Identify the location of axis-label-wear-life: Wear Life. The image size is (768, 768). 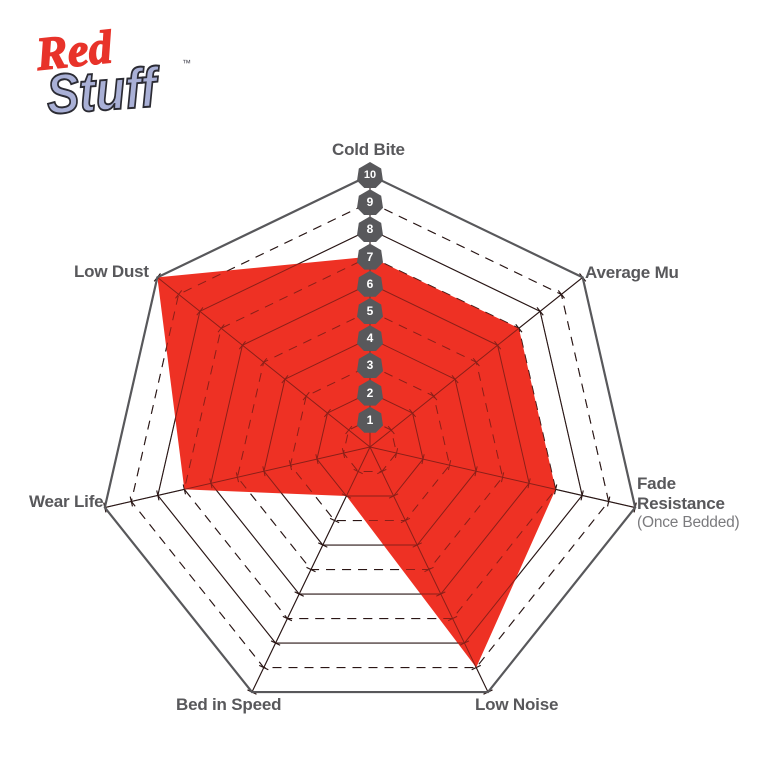
(66, 502).